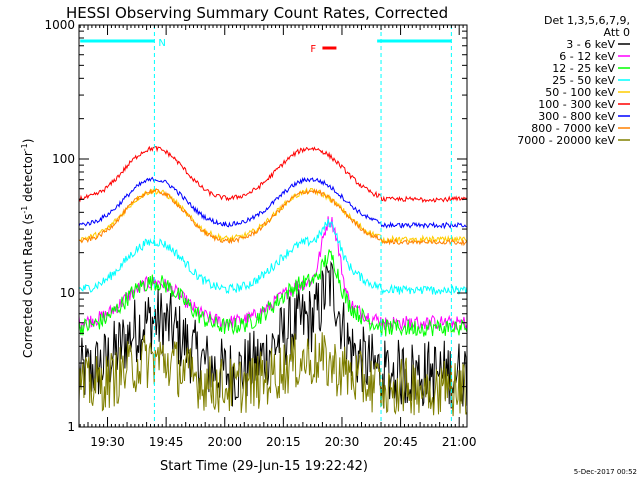  What do you see at coordinates (342, 442) in the screenshot?
I see `x-tick-label: 20:30` at bounding box center [342, 442].